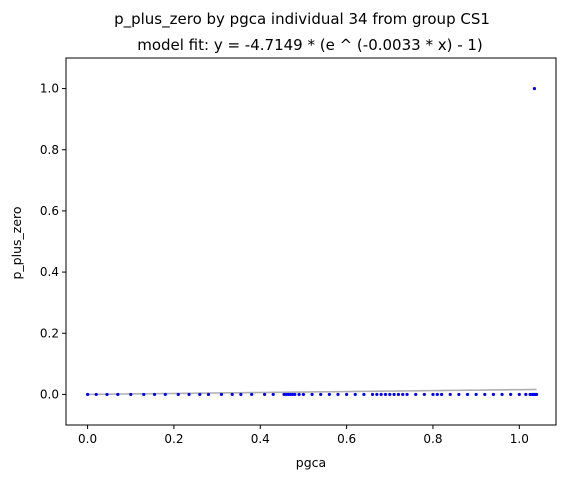  Describe the element at coordinates (432, 439) in the screenshot. I see `x-tick-label: 0.8` at that location.